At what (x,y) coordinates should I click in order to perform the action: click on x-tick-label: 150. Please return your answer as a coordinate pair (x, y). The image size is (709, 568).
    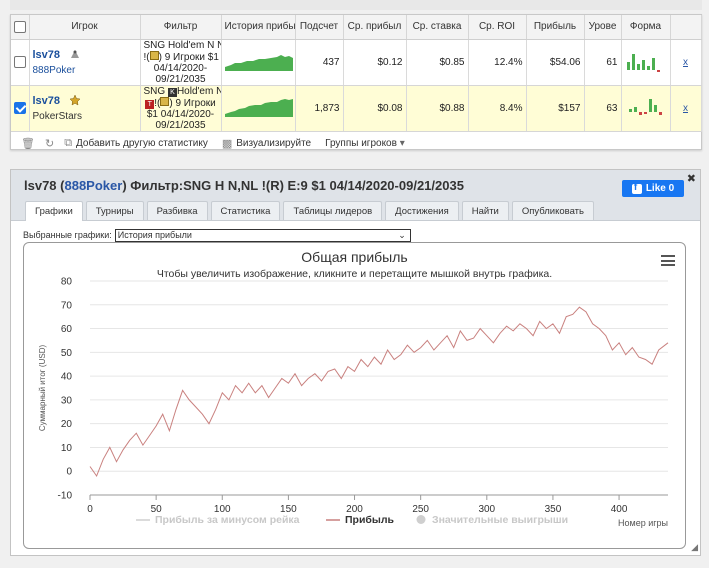
    Looking at the image, I should click on (288, 509).